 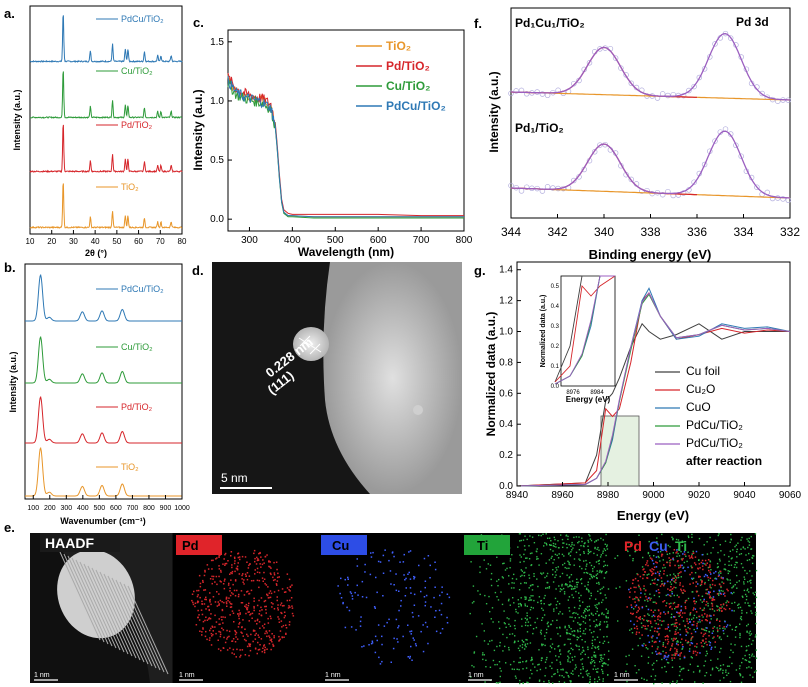 I want to click on eds-scale-label-0: 1 nm, so click(x=42, y=675).